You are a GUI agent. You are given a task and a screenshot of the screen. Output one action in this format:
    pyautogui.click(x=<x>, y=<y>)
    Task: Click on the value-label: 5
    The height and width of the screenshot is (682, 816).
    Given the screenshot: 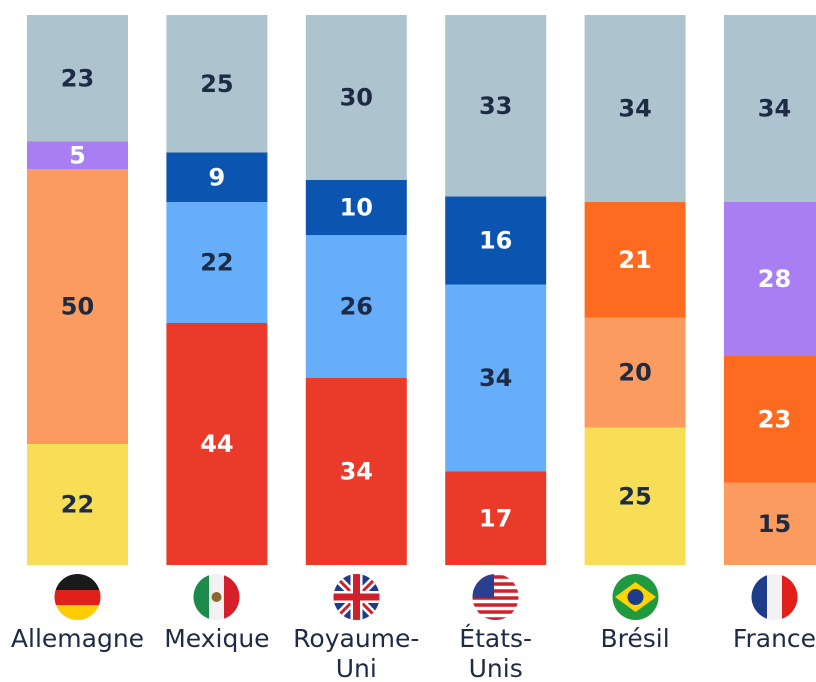 What is the action you would take?
    pyautogui.click(x=77, y=155)
    